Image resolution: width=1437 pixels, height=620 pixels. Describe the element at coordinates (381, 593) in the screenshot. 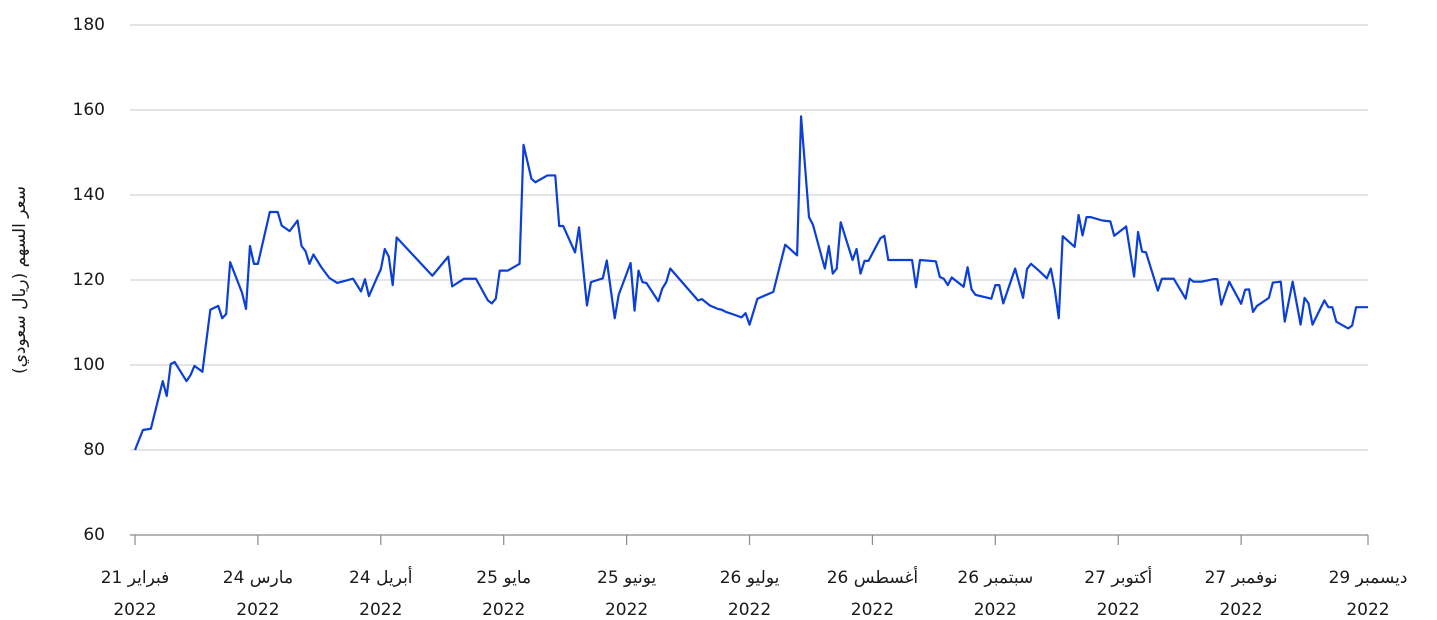

I see `x-tick-label: 24 أبريل 2022` at that location.